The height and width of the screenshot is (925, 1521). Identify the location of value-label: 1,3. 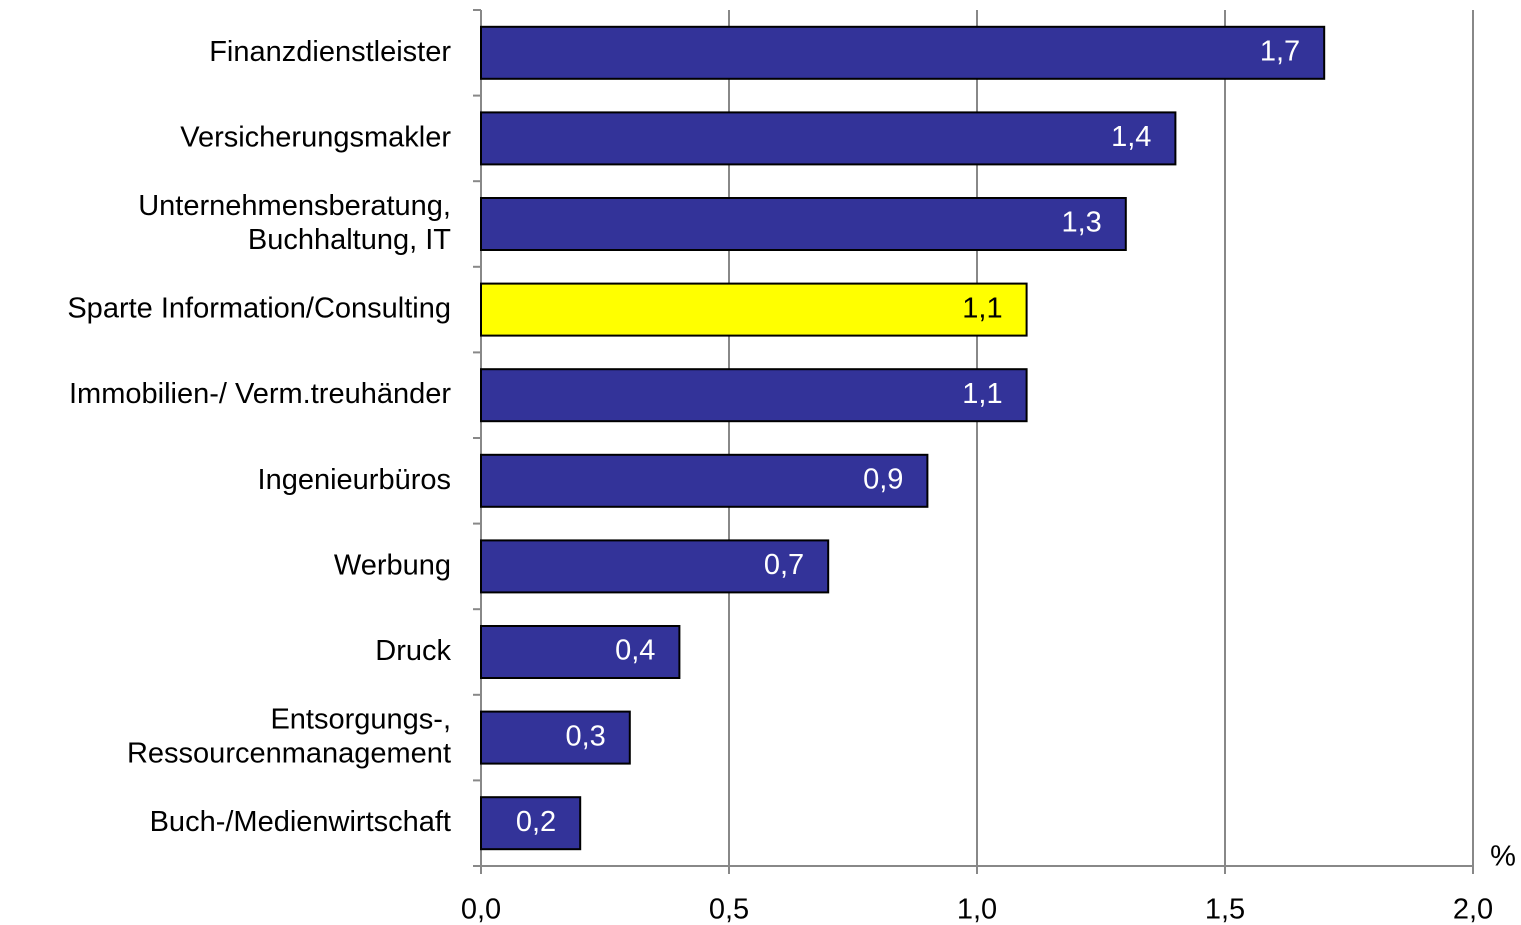
(1081, 223).